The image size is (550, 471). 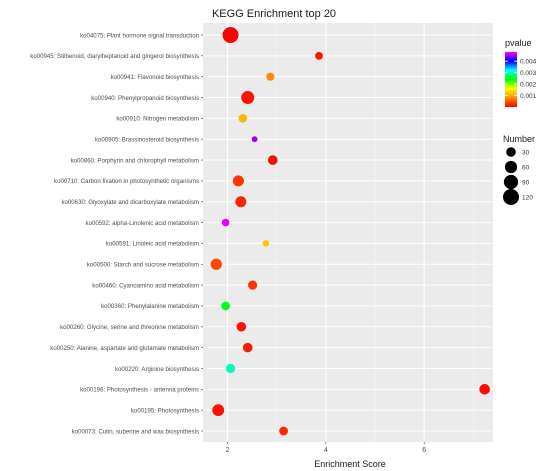 I want to click on chart-title: KEGG Enrichment top 20, so click(x=274, y=14).